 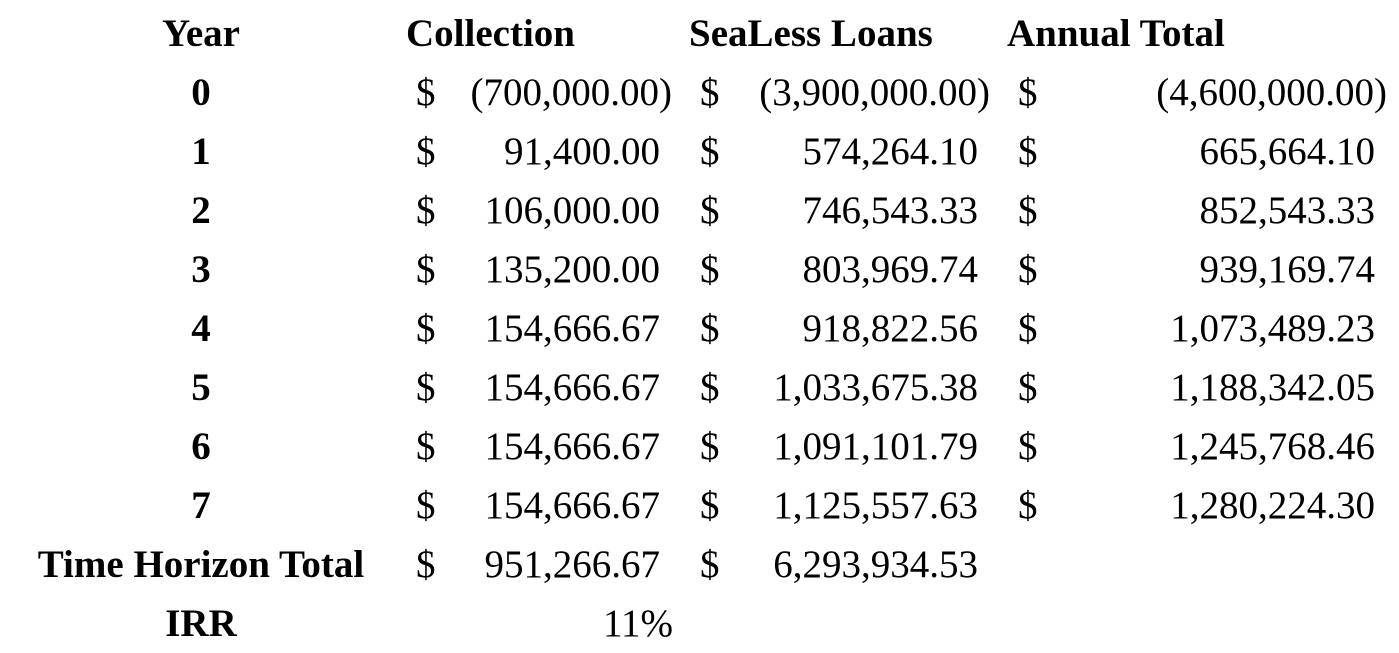 What do you see at coordinates (1272, 505) in the screenshot?
I see `annual-total-cell: 1,280,224.30` at bounding box center [1272, 505].